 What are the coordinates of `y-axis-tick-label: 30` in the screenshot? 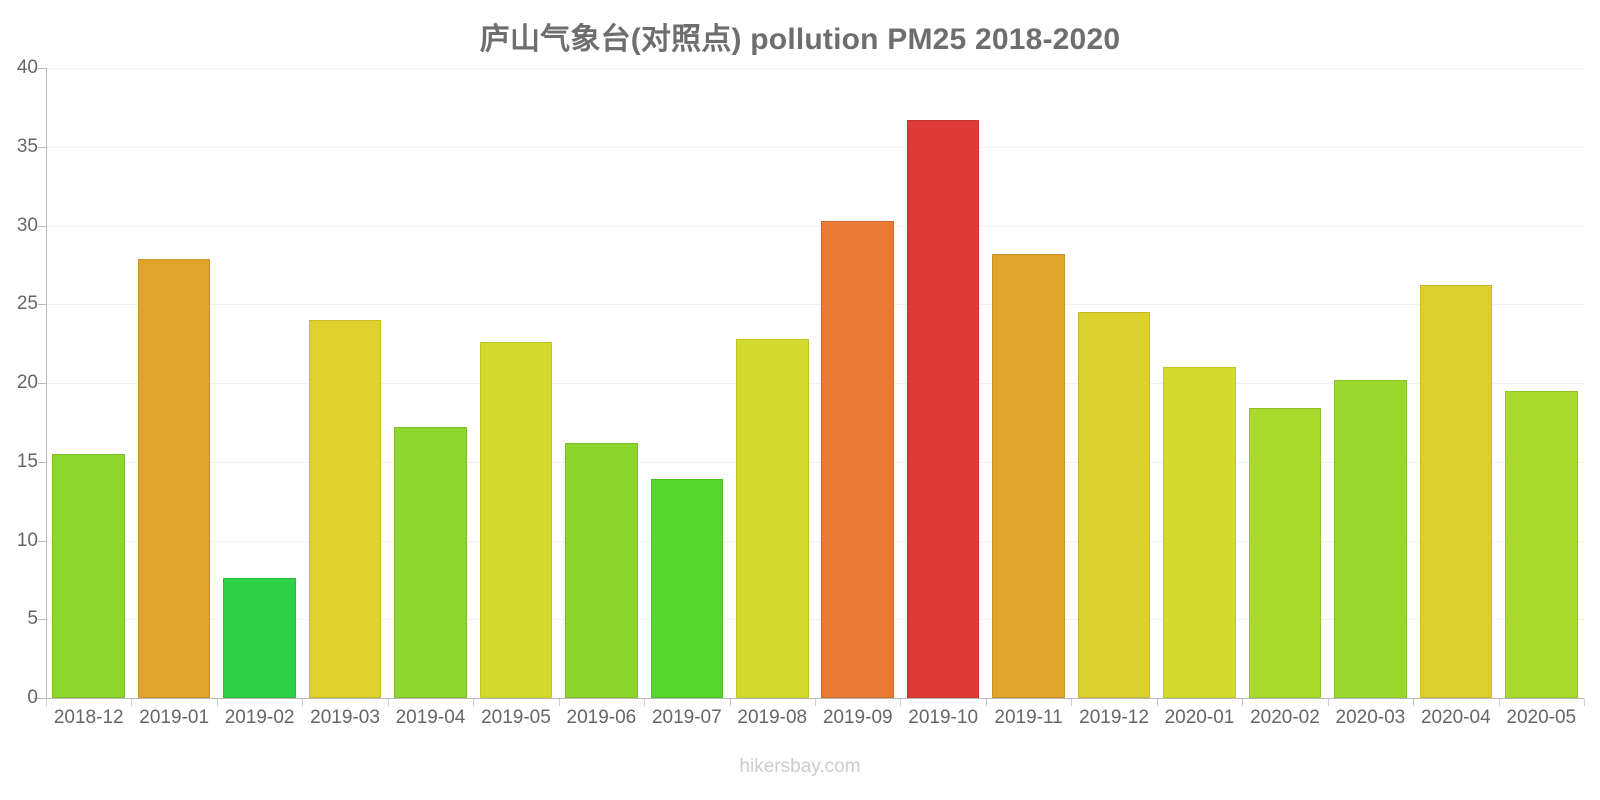 It's located at (27, 225).